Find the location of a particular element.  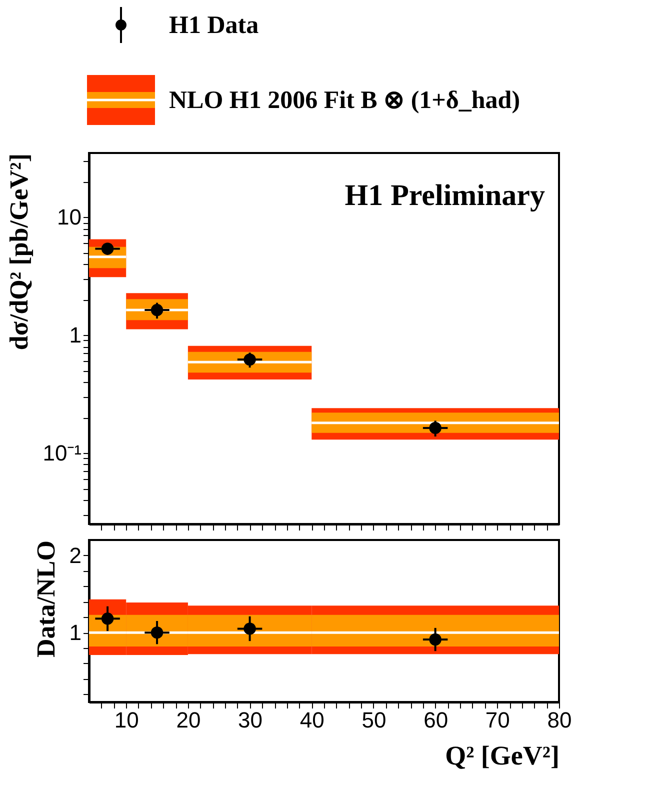

x-tick-label: 20 is located at coordinates (188, 720).